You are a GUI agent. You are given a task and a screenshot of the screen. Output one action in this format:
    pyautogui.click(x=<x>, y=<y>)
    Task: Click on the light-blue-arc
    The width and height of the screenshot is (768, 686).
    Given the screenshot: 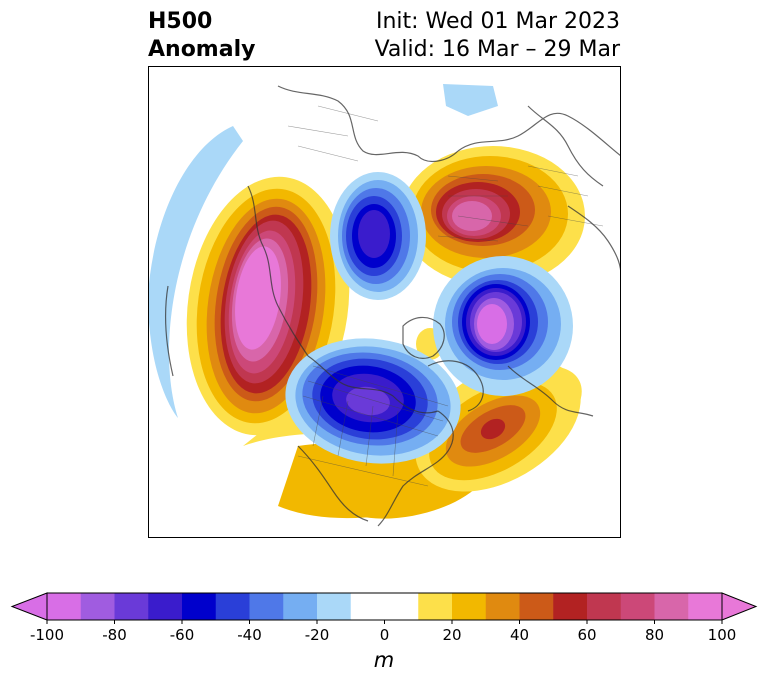 What is the action you would take?
    pyautogui.click(x=195, y=272)
    